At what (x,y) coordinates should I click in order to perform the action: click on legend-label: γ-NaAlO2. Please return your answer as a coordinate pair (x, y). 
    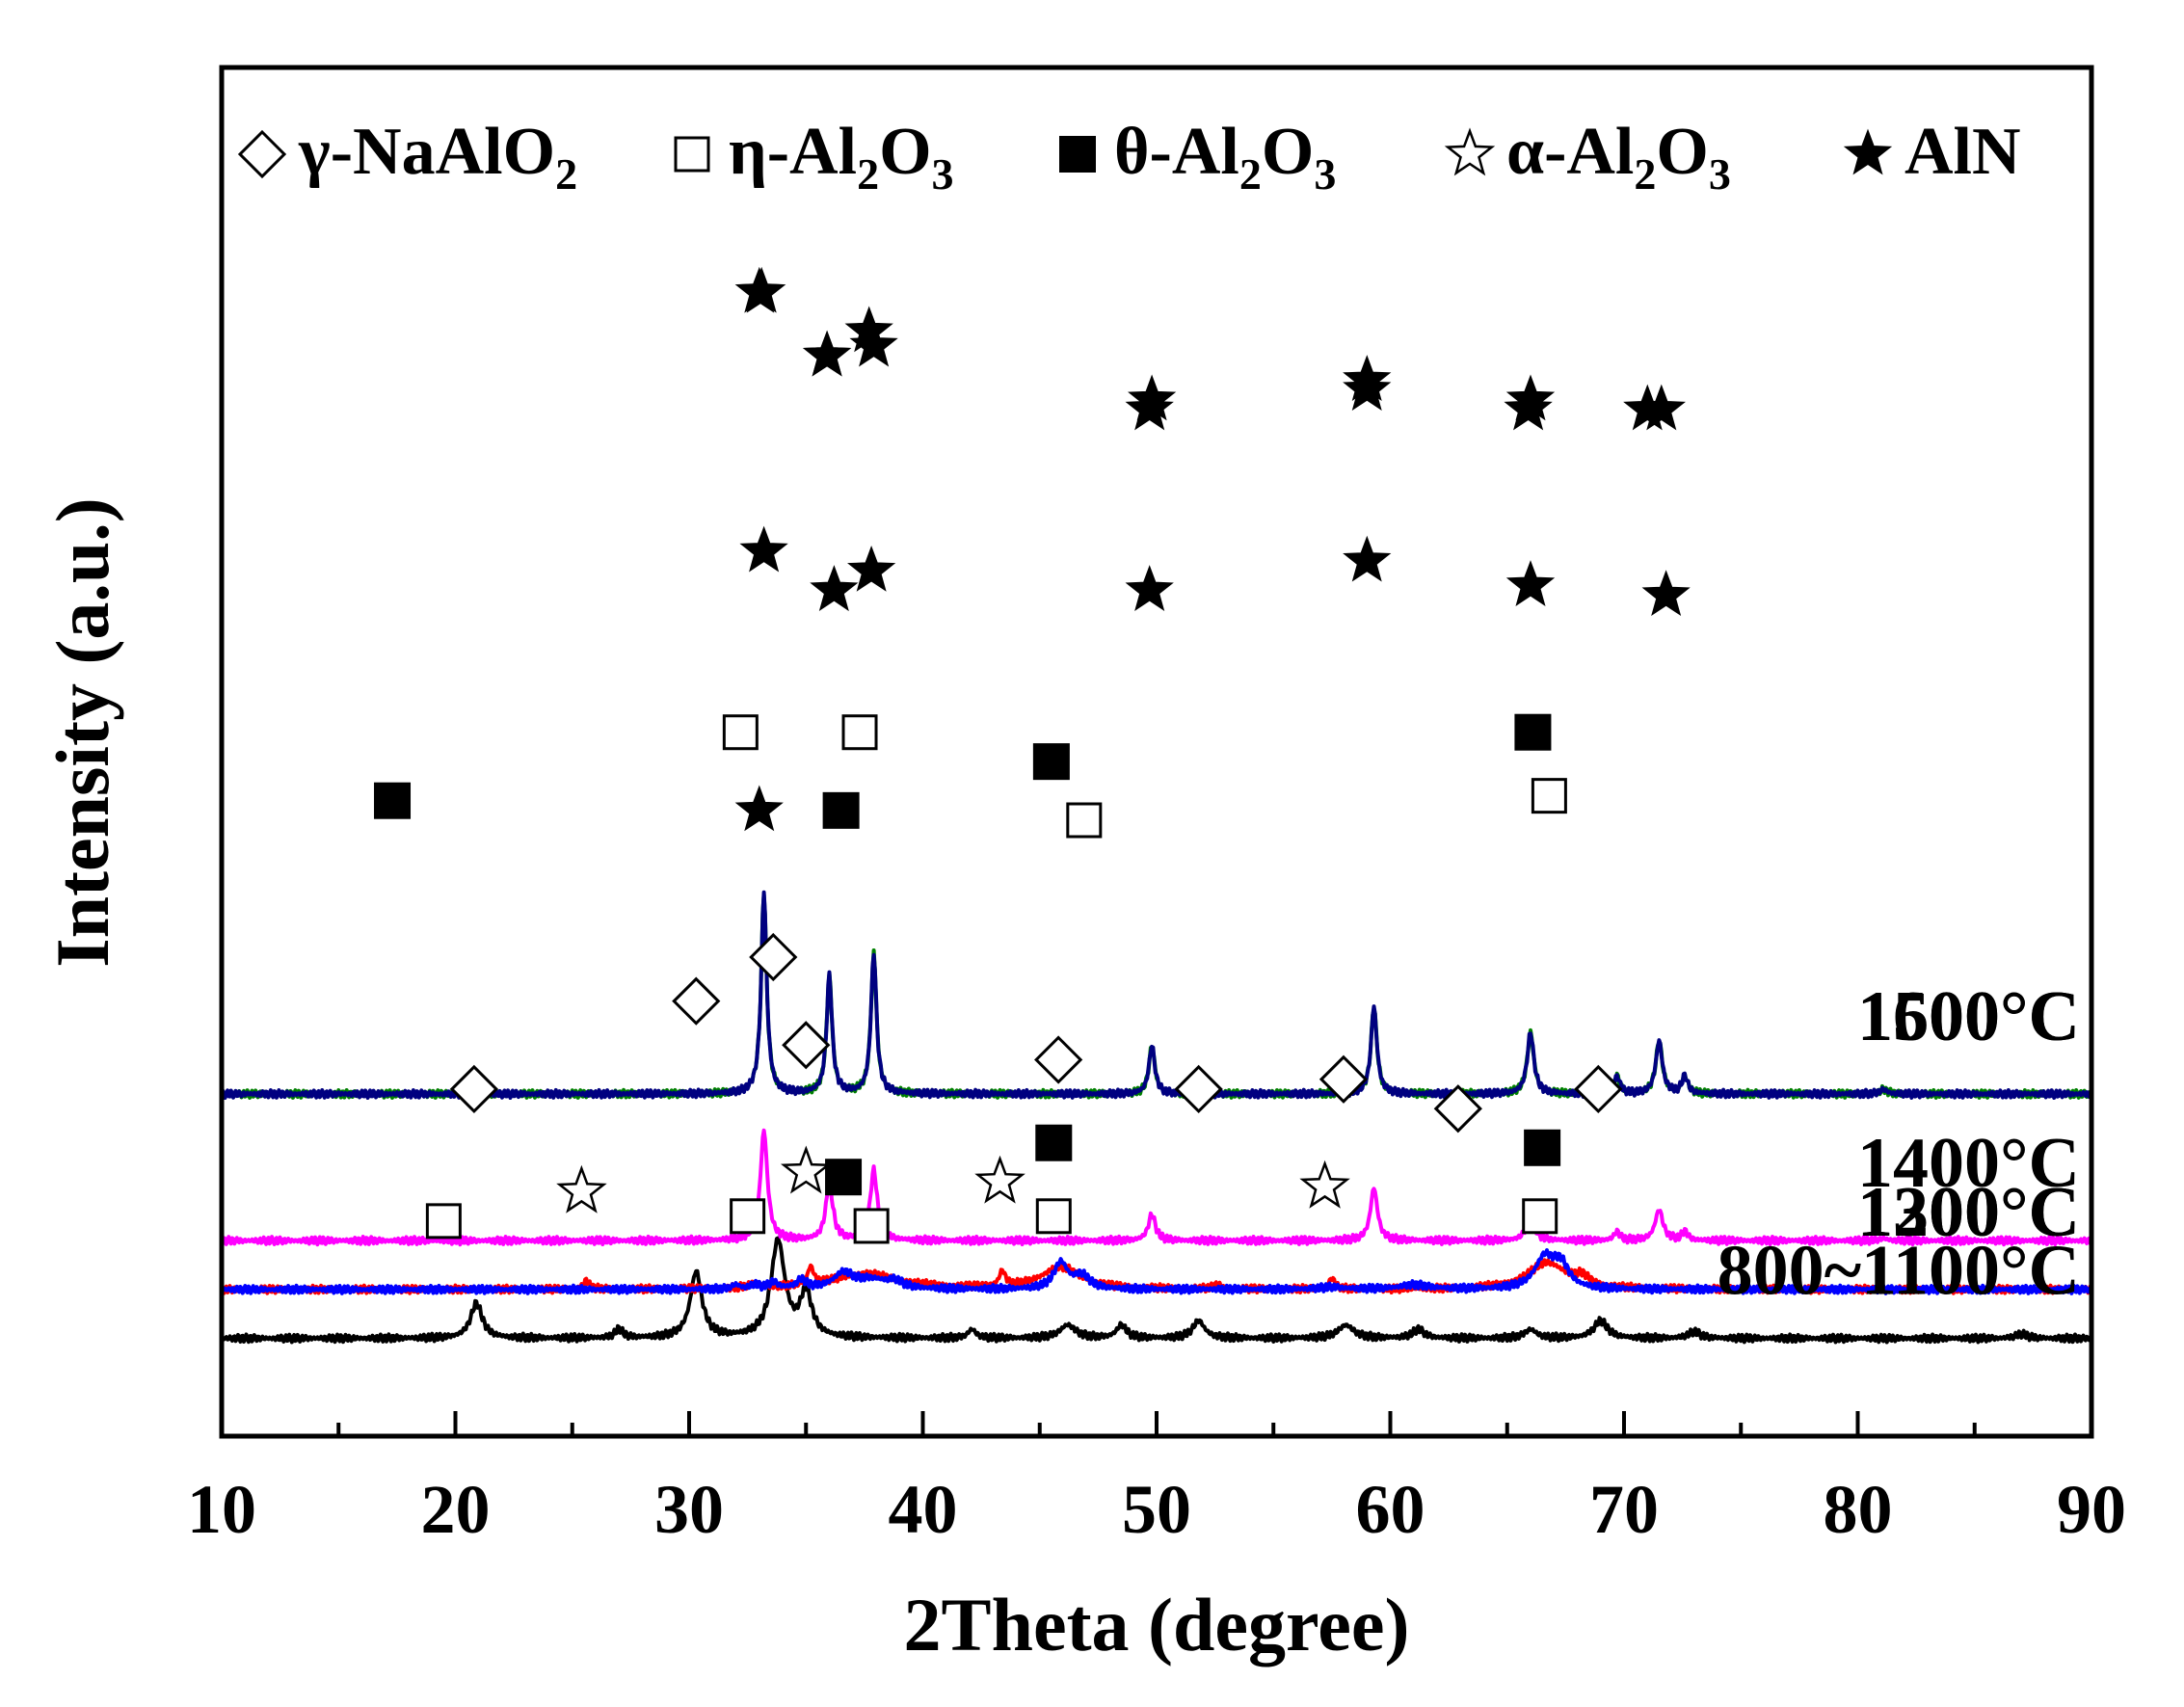
    Looking at the image, I should click on (438, 157).